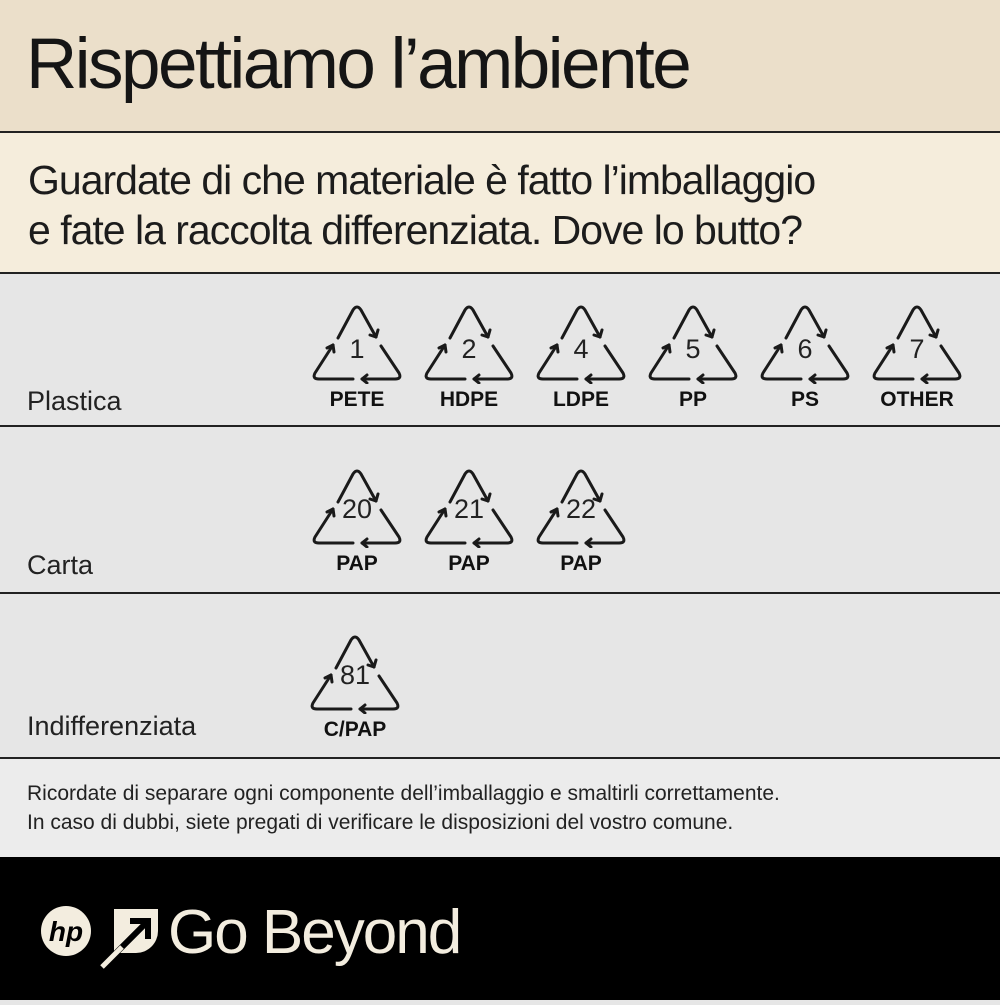 The image size is (1000, 1005). Describe the element at coordinates (129, 939) in the screenshot. I see `arrow-logo-icon` at that location.